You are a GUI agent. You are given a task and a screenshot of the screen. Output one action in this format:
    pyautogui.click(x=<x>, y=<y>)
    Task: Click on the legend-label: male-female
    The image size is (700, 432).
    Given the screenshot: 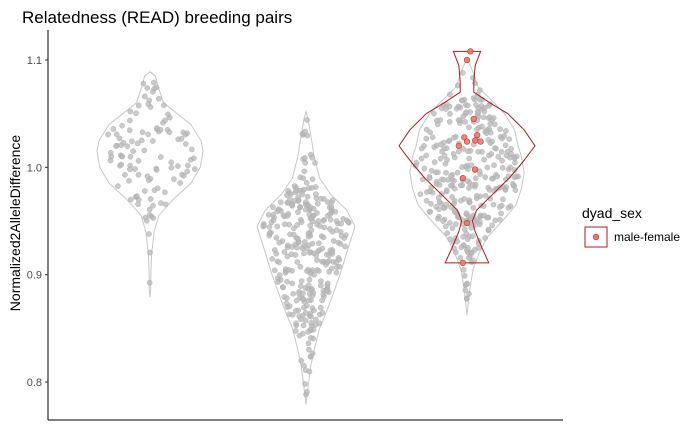 What is the action you would take?
    pyautogui.click(x=647, y=237)
    